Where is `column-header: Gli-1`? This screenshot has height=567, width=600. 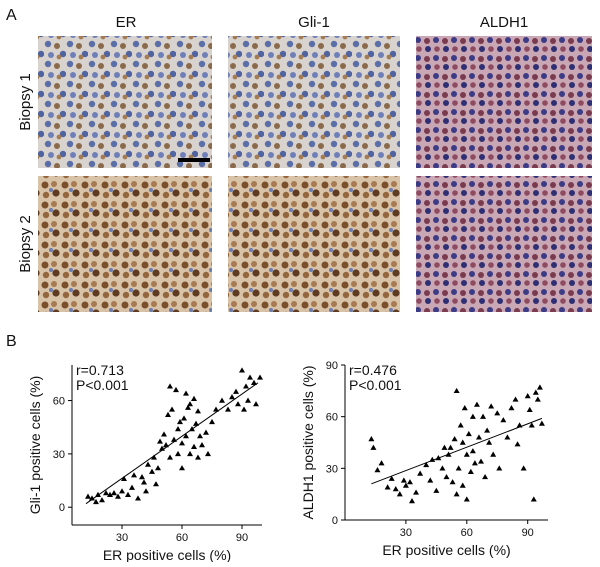
column-header: Gli-1 is located at coordinates (314, 22).